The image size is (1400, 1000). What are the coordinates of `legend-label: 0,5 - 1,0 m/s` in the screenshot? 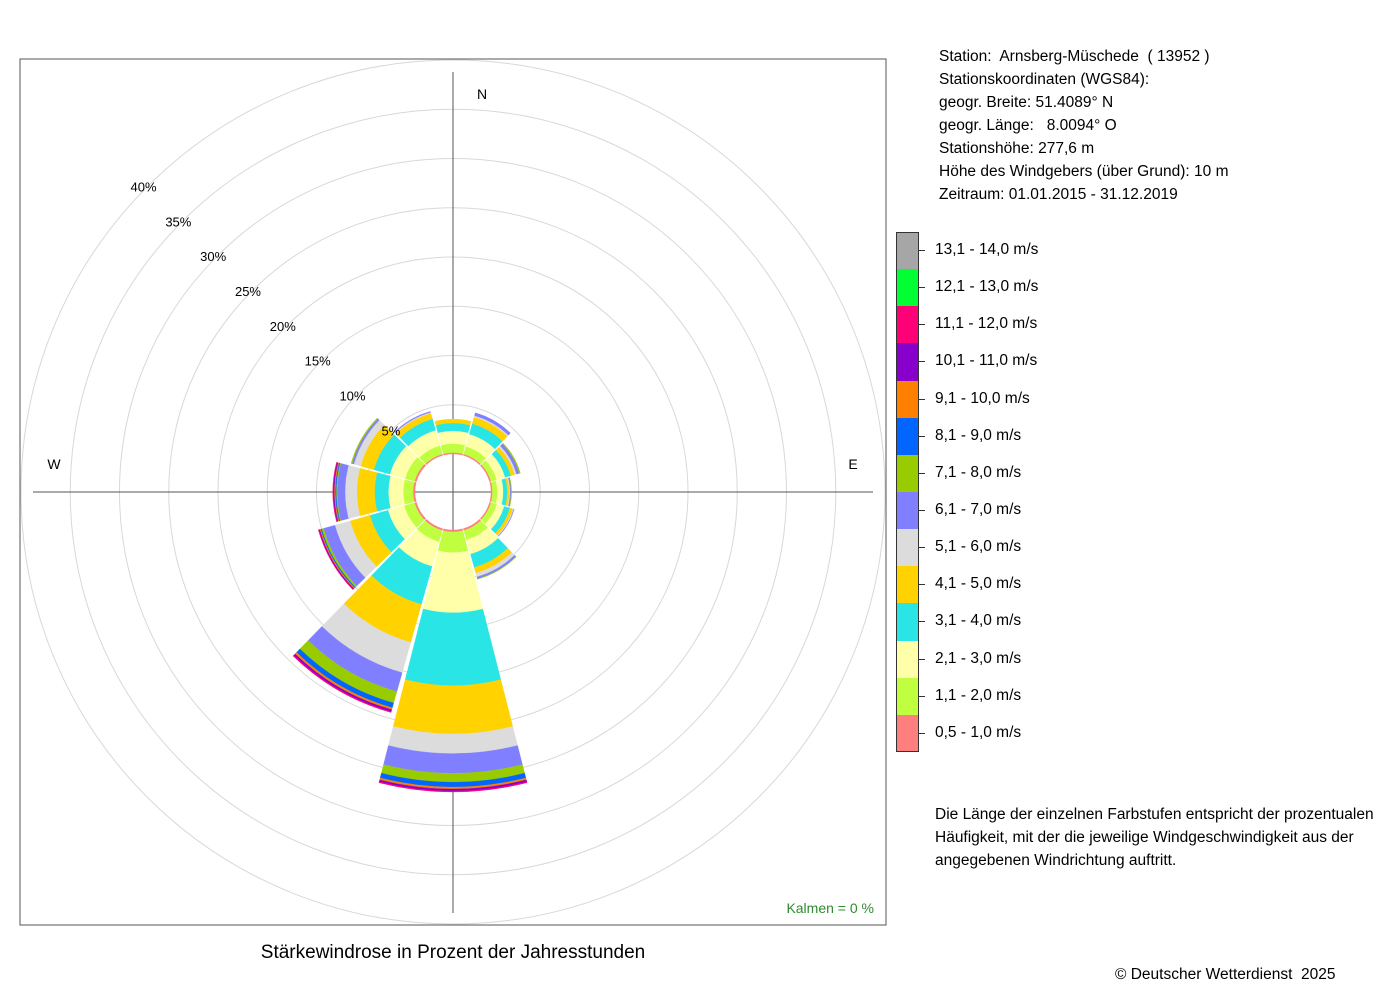 It's located at (978, 732).